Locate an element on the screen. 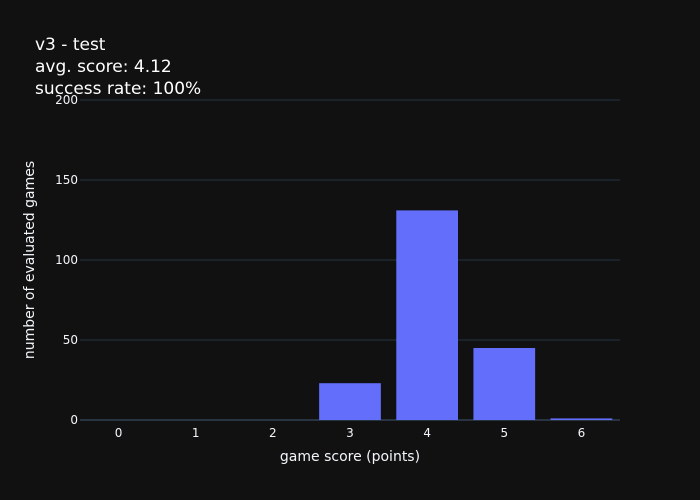 The height and width of the screenshot is (500, 700). x-tick-label: 5 is located at coordinates (504, 433).